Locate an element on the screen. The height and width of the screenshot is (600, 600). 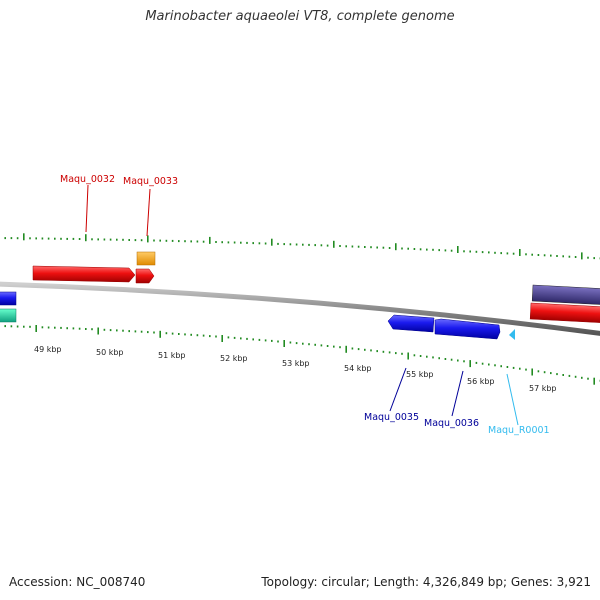
scale-label: 51 kbp is located at coordinates (172, 355).